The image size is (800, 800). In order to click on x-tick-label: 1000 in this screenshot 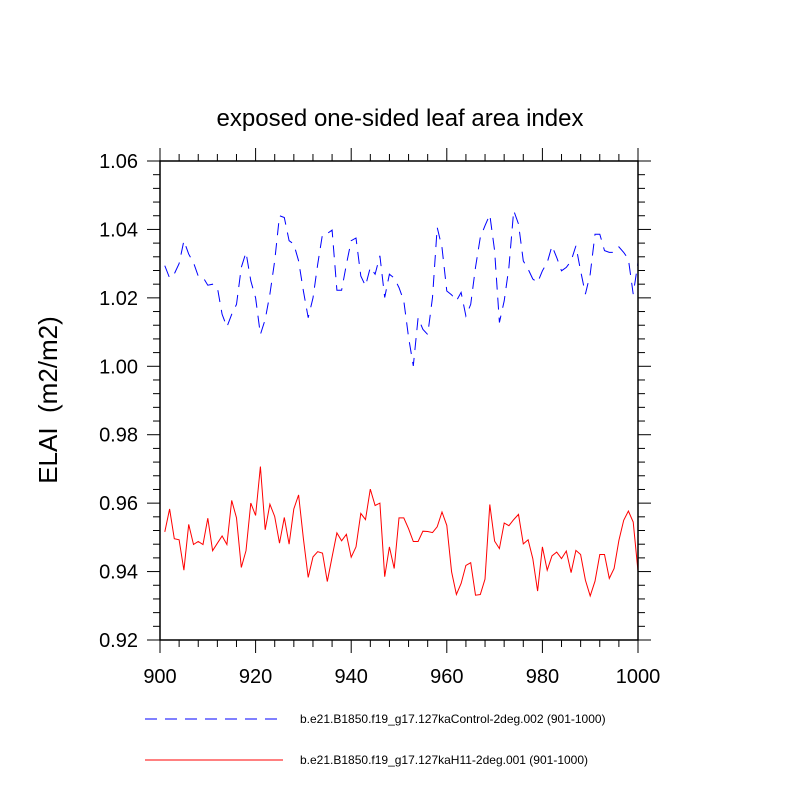, I will do `click(638, 677)`.